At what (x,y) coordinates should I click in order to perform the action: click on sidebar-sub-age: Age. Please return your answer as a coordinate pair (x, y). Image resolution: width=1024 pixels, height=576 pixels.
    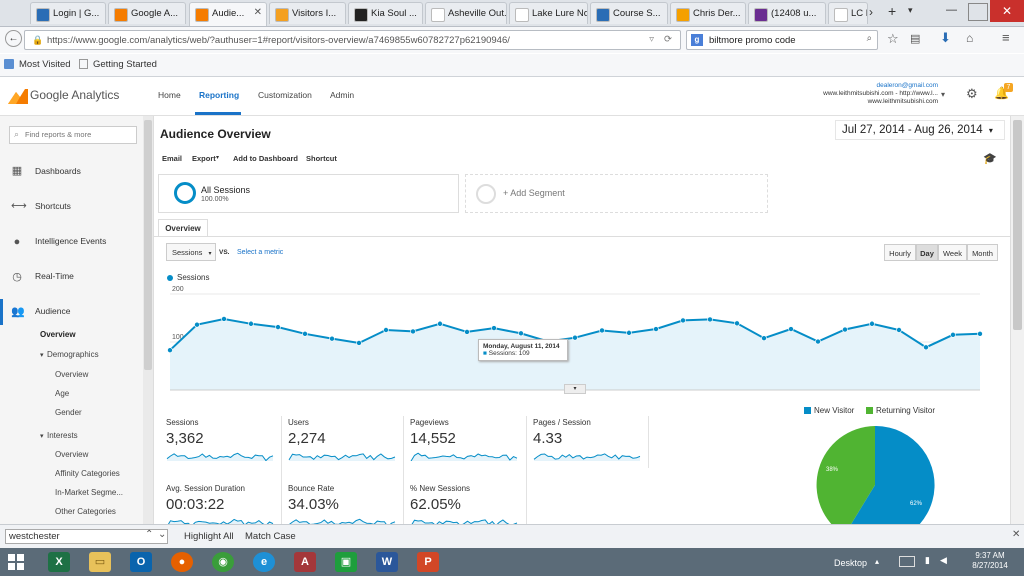
    Looking at the image, I should click on (62, 393).